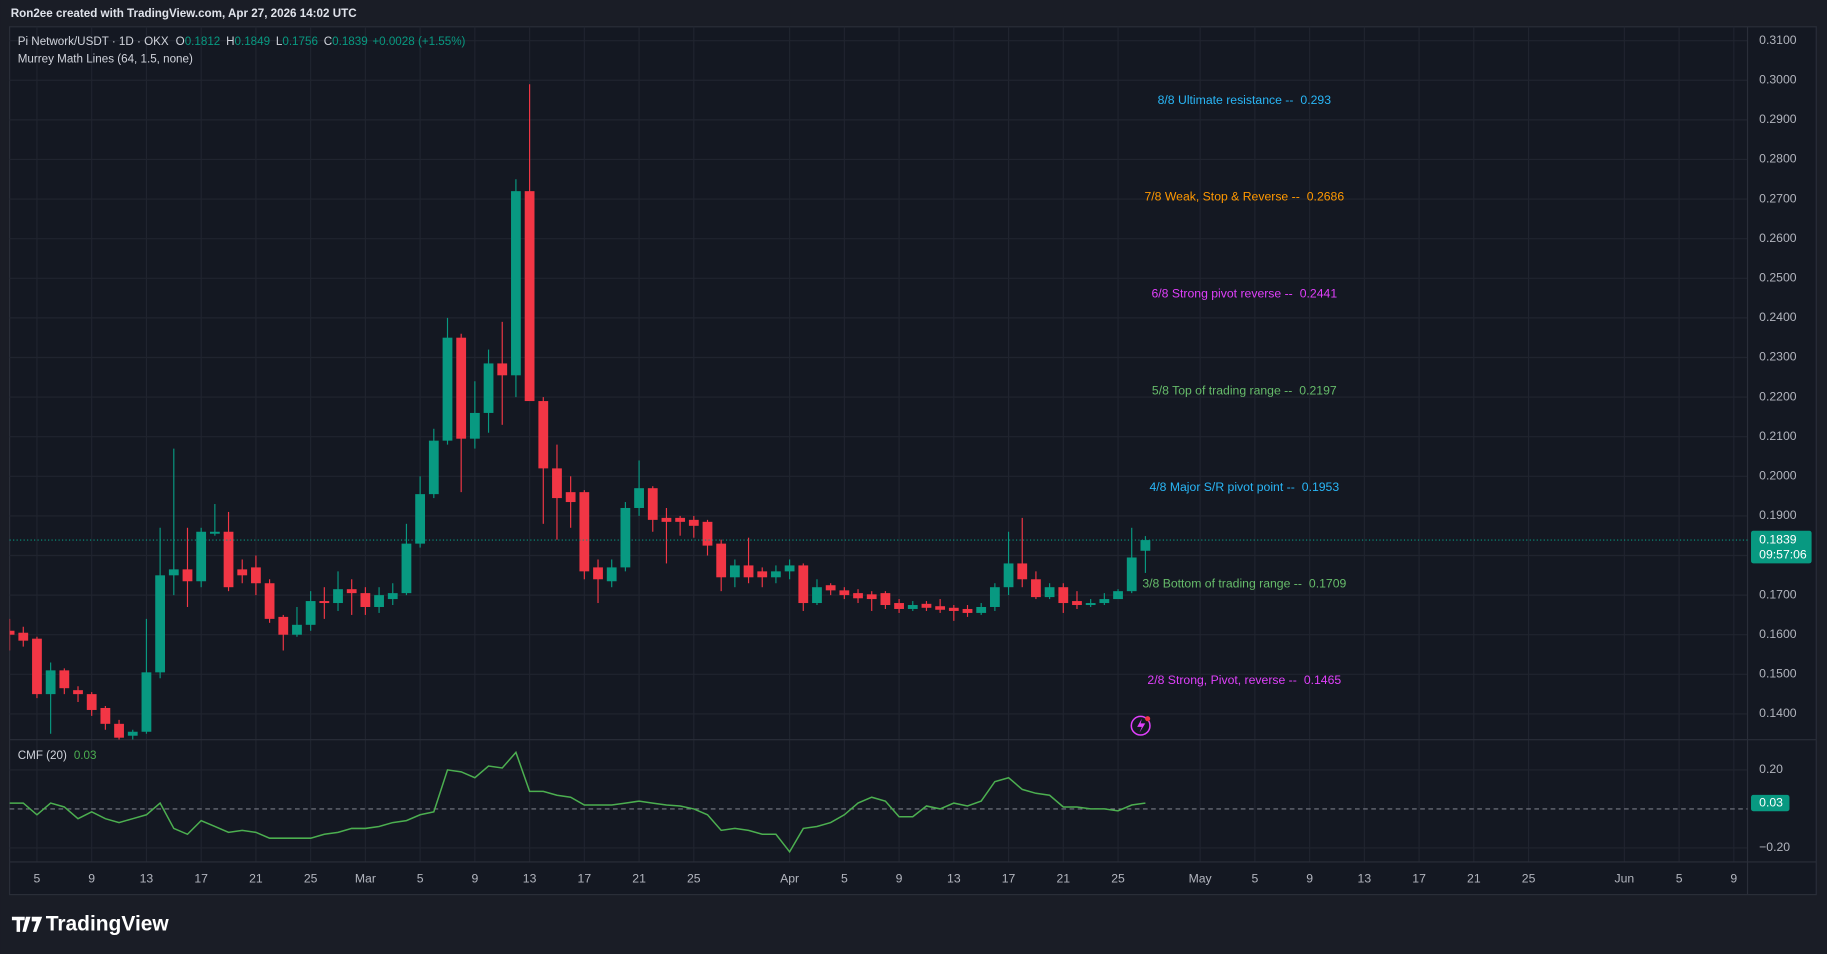  What do you see at coordinates (85, 755) in the screenshot?
I see `cmf-legend-value: 0.03` at bounding box center [85, 755].